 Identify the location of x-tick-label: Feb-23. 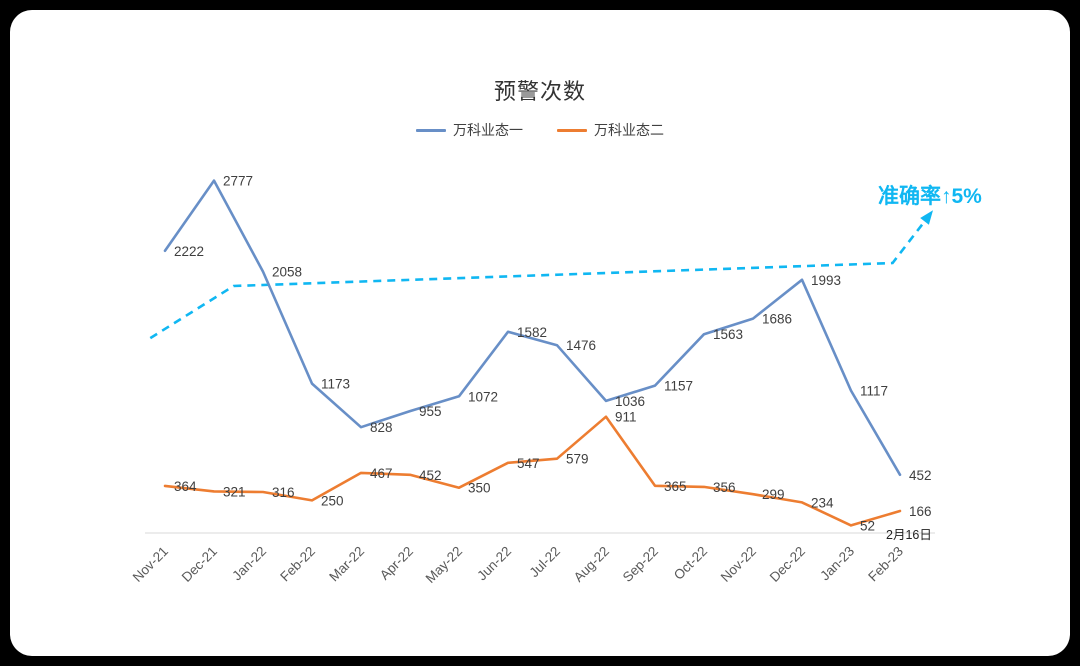
(885, 564).